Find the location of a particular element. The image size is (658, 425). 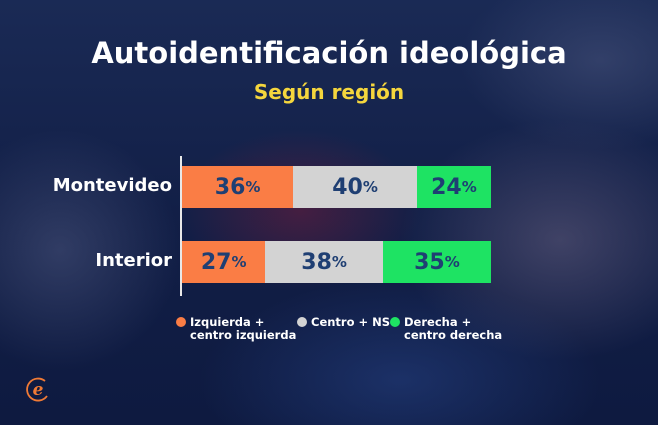

stacked-bar: 27% 38% 35% is located at coordinates (336, 262).